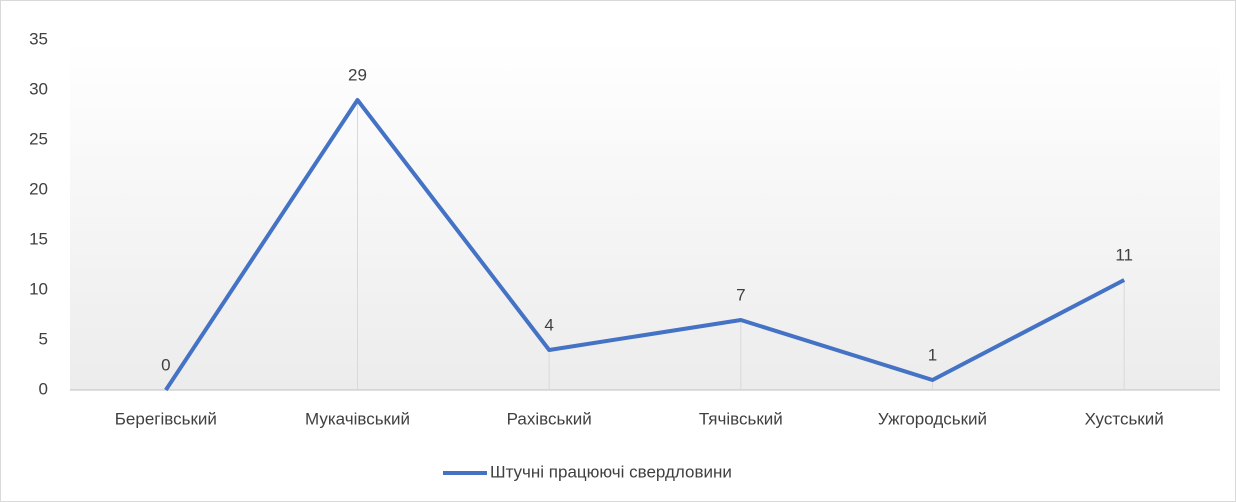 The image size is (1236, 502). Describe the element at coordinates (38, 238) in the screenshot. I see `y-tick-label: 15` at that location.